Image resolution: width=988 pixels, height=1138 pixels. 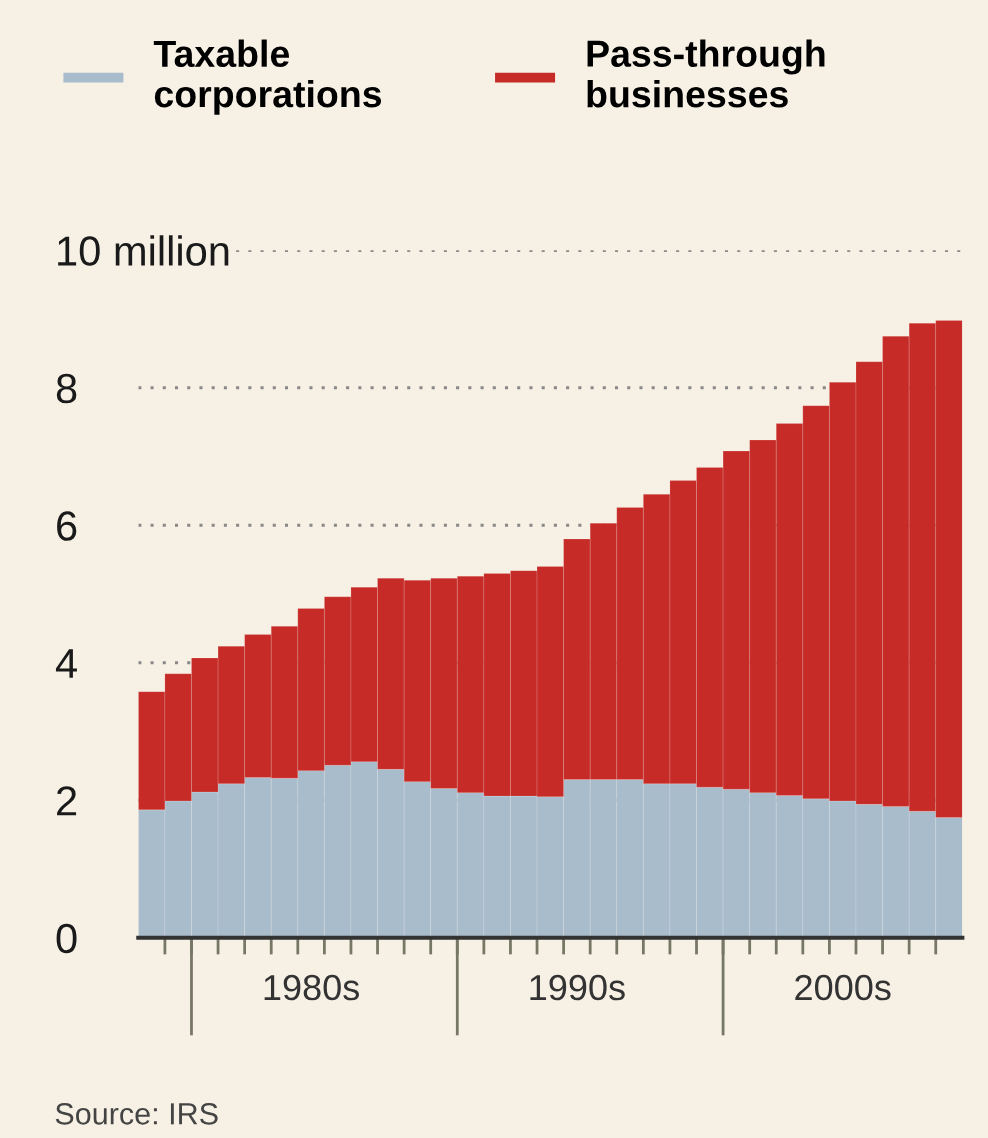 I want to click on y-tick-label: 4, so click(x=66, y=663).